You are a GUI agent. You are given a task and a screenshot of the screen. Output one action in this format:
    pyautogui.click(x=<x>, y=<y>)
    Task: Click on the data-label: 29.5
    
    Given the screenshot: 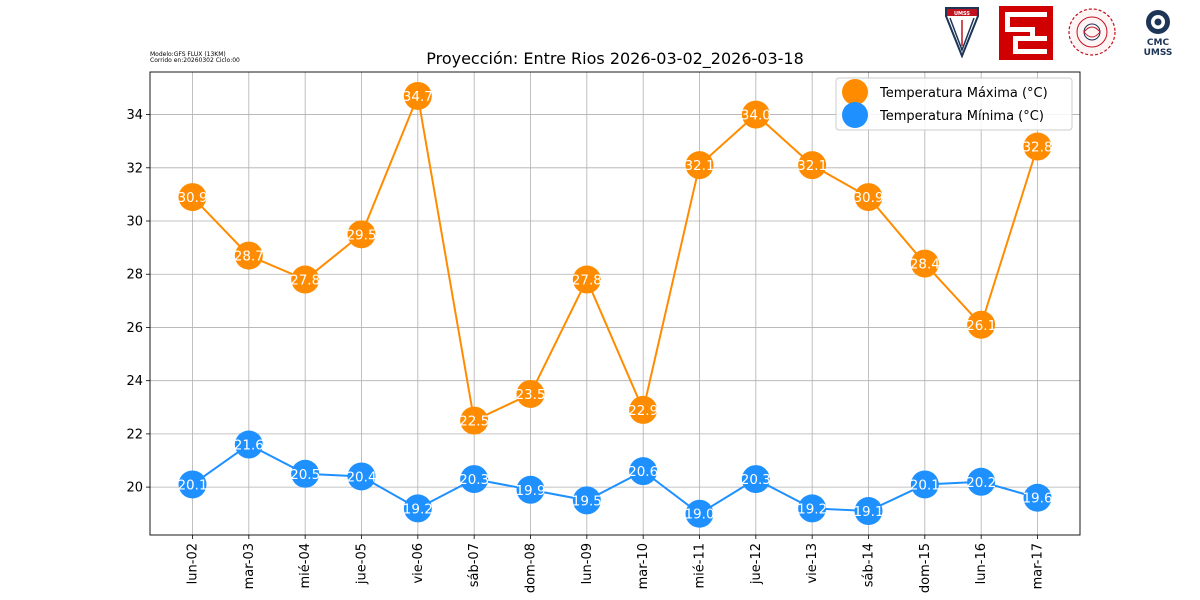 What is the action you would take?
    pyautogui.click(x=361, y=235)
    